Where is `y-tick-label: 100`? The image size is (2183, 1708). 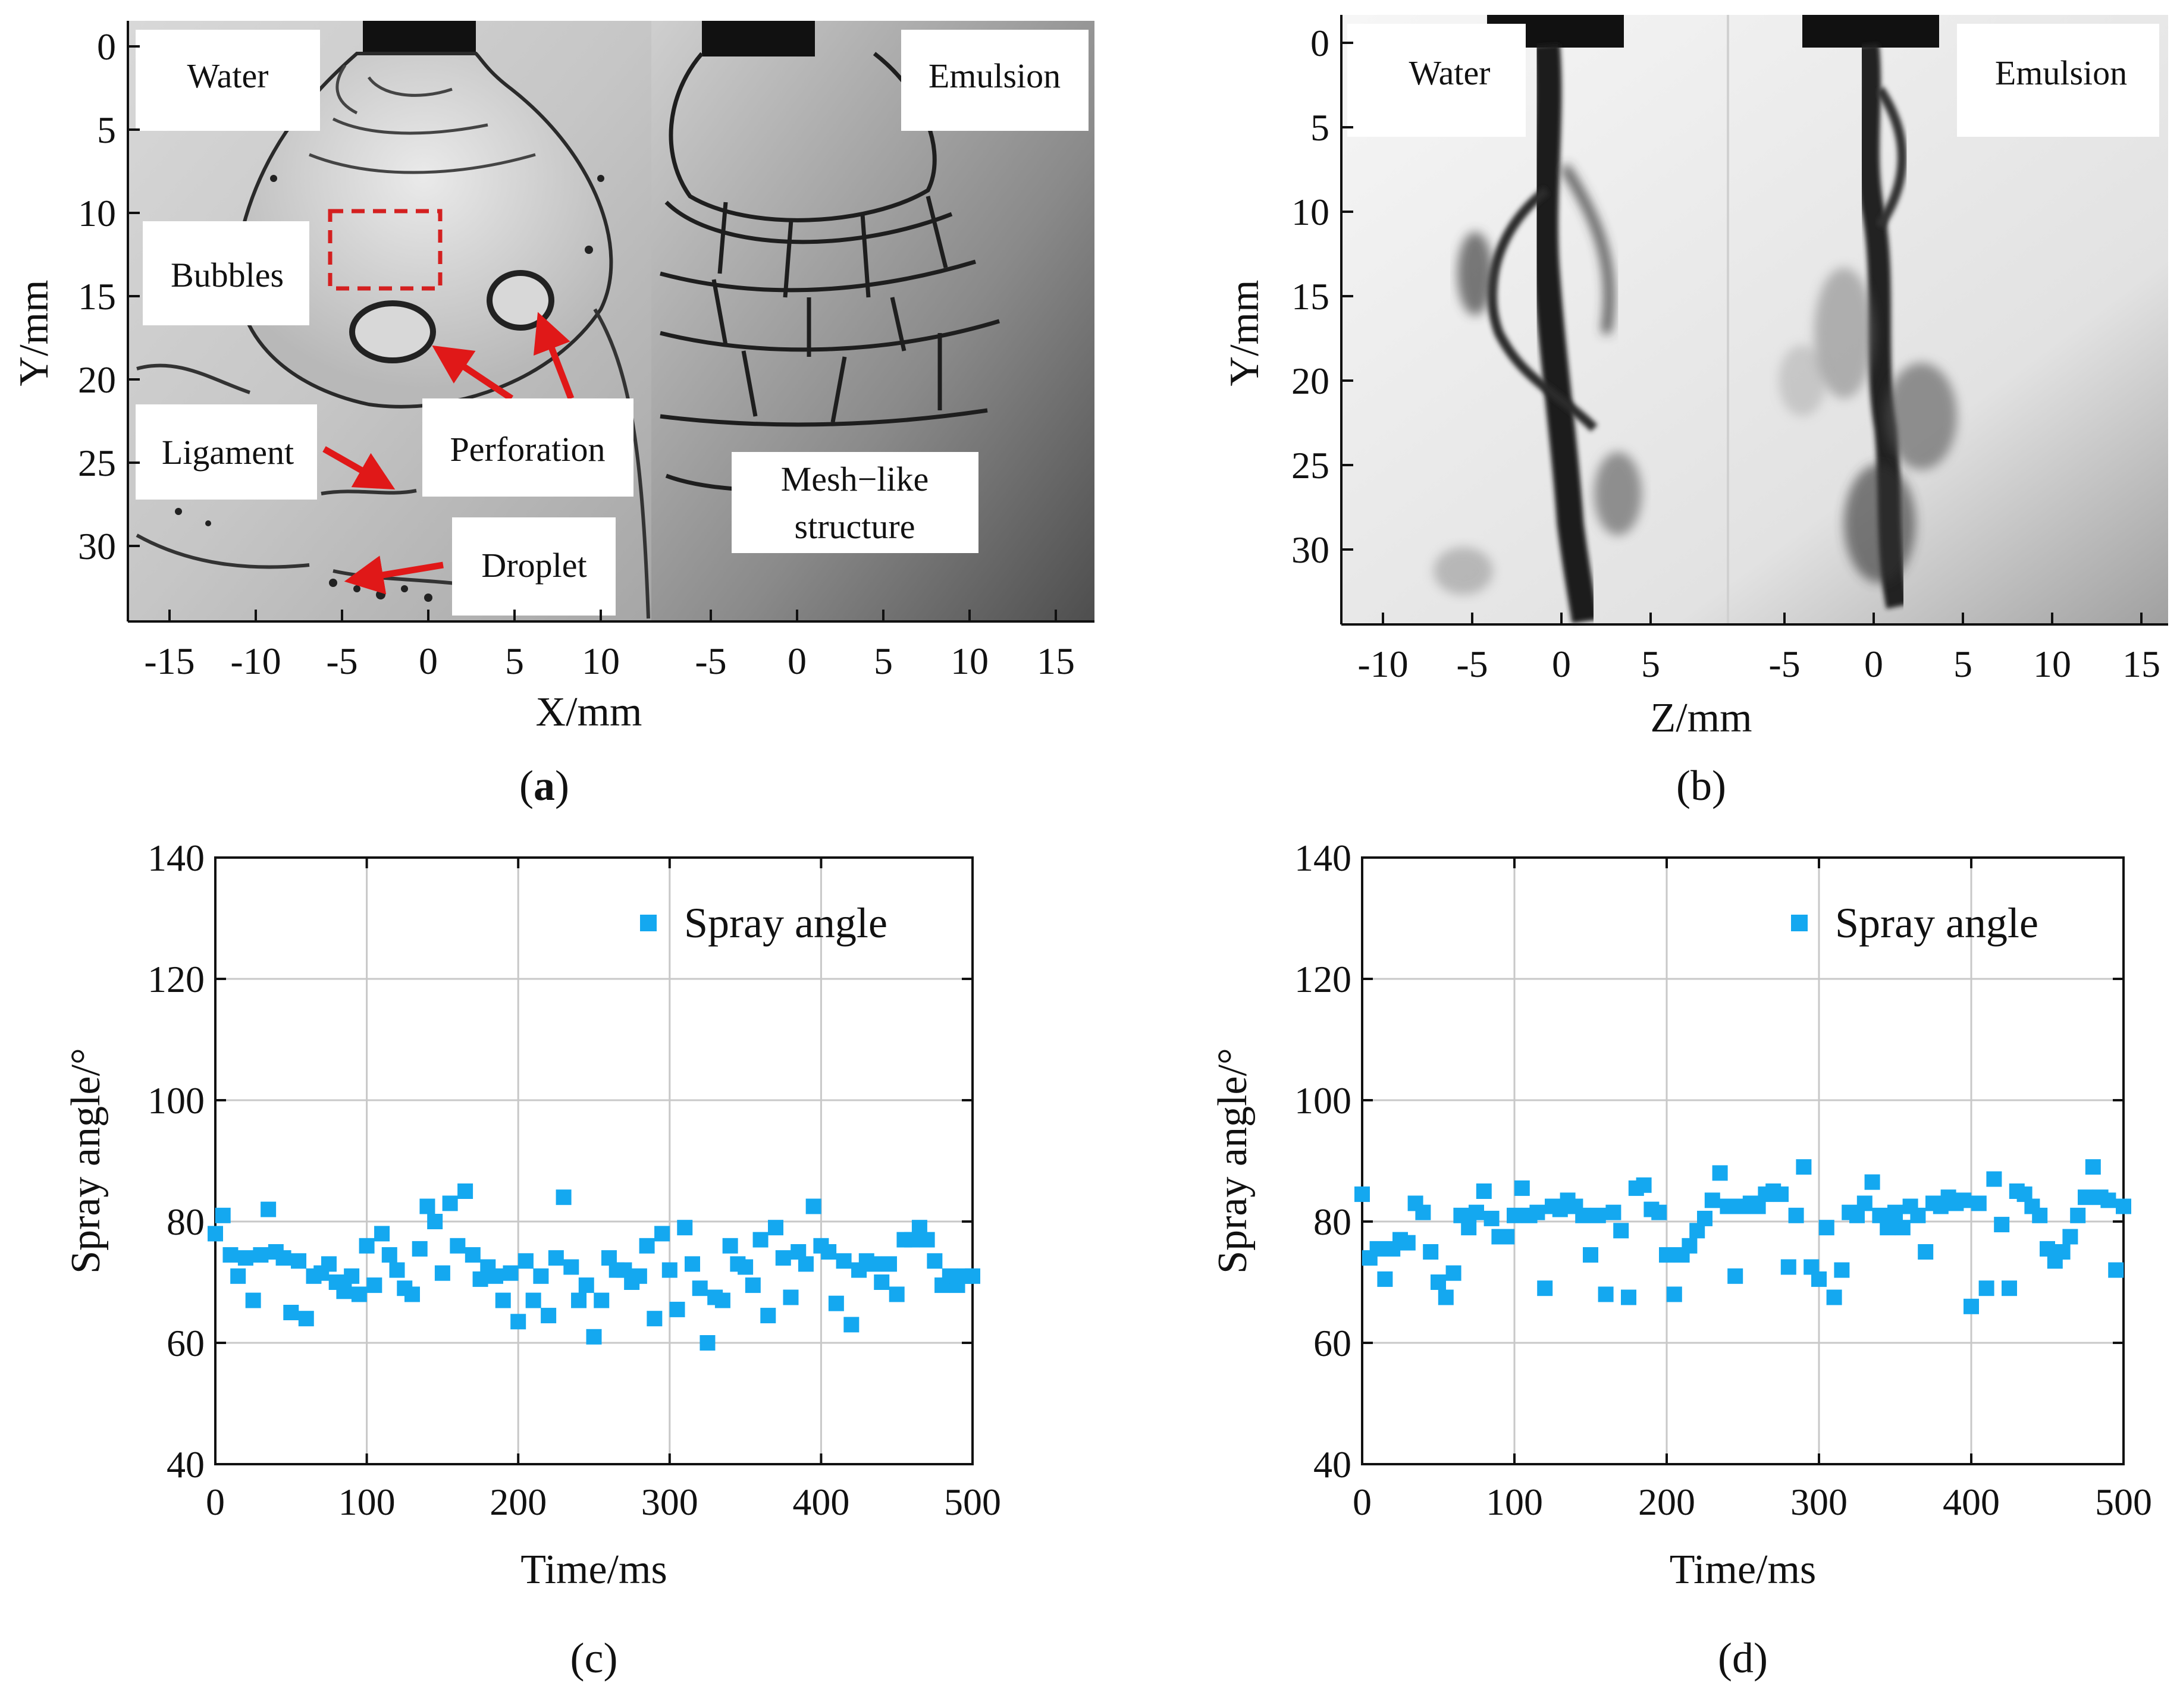
y-tick-label: 100 is located at coordinates (176, 1101).